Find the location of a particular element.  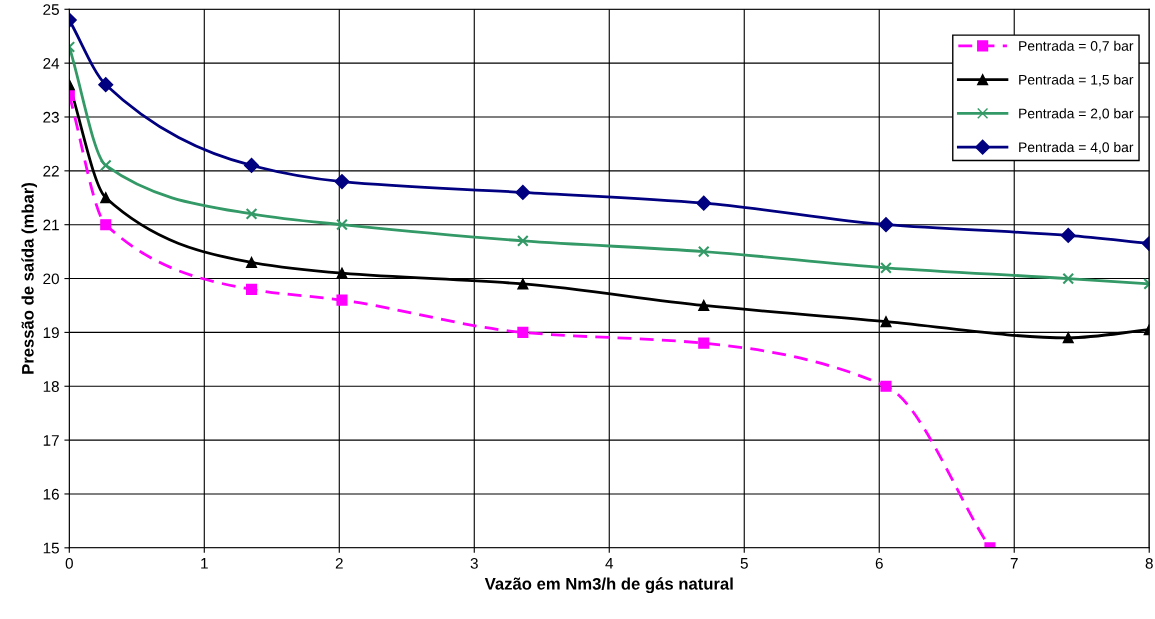

y-tick-label: 23 is located at coordinates (51, 117).